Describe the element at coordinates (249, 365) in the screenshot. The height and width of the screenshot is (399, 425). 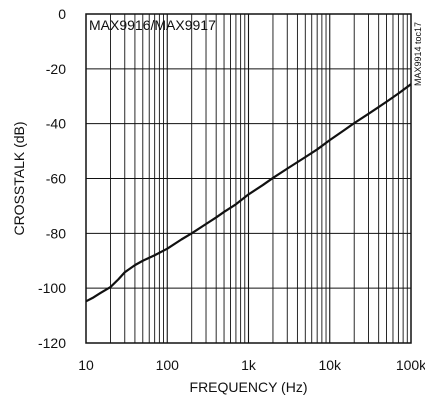
I see `x-tick-label: 1k` at that location.